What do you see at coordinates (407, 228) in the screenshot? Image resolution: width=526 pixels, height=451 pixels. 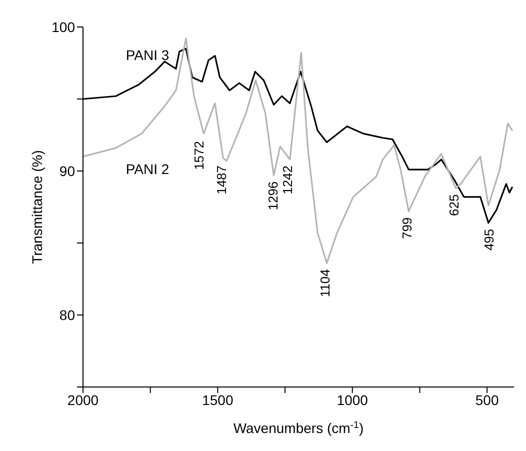 I see `annotation: 799` at bounding box center [407, 228].